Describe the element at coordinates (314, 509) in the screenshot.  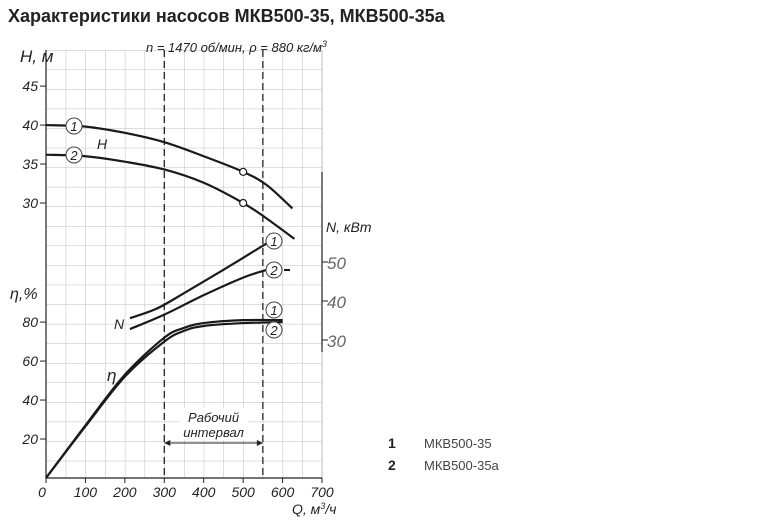
I see `x-axis-label: Q, м3/ч` at that location.